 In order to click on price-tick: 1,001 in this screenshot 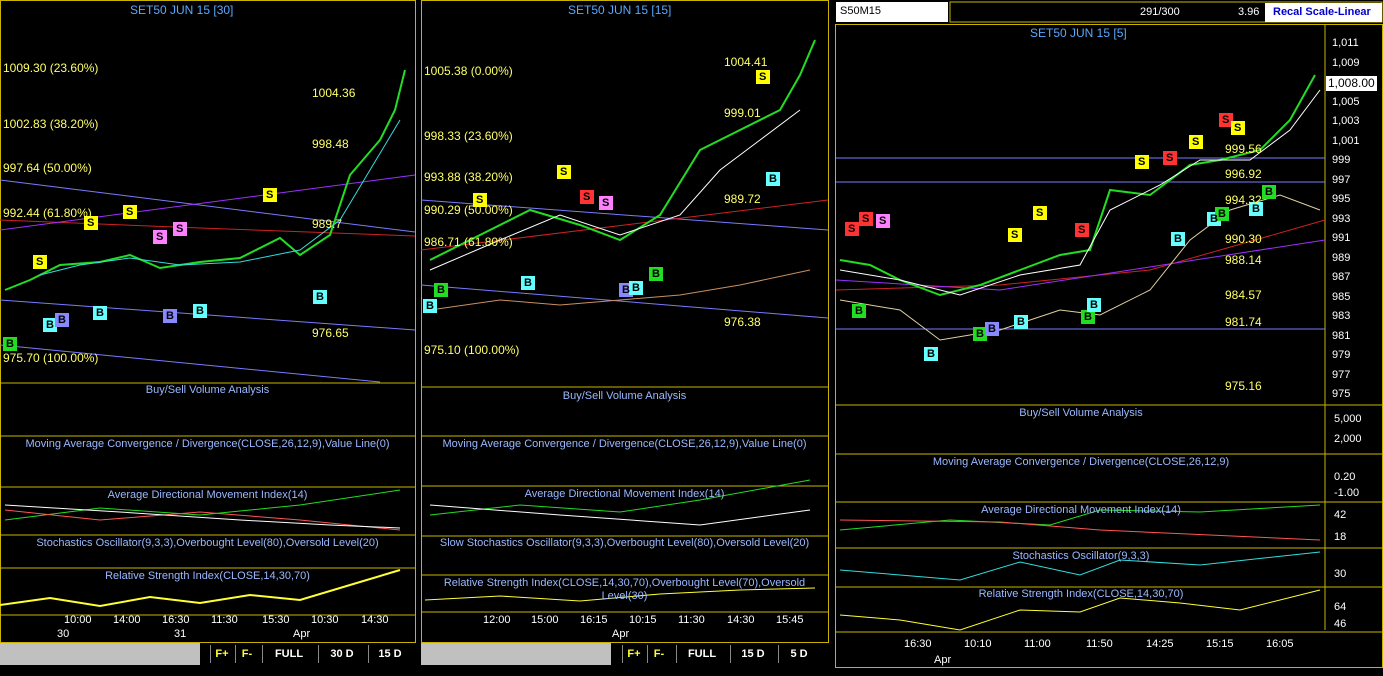, I will do `click(1346, 140)`.